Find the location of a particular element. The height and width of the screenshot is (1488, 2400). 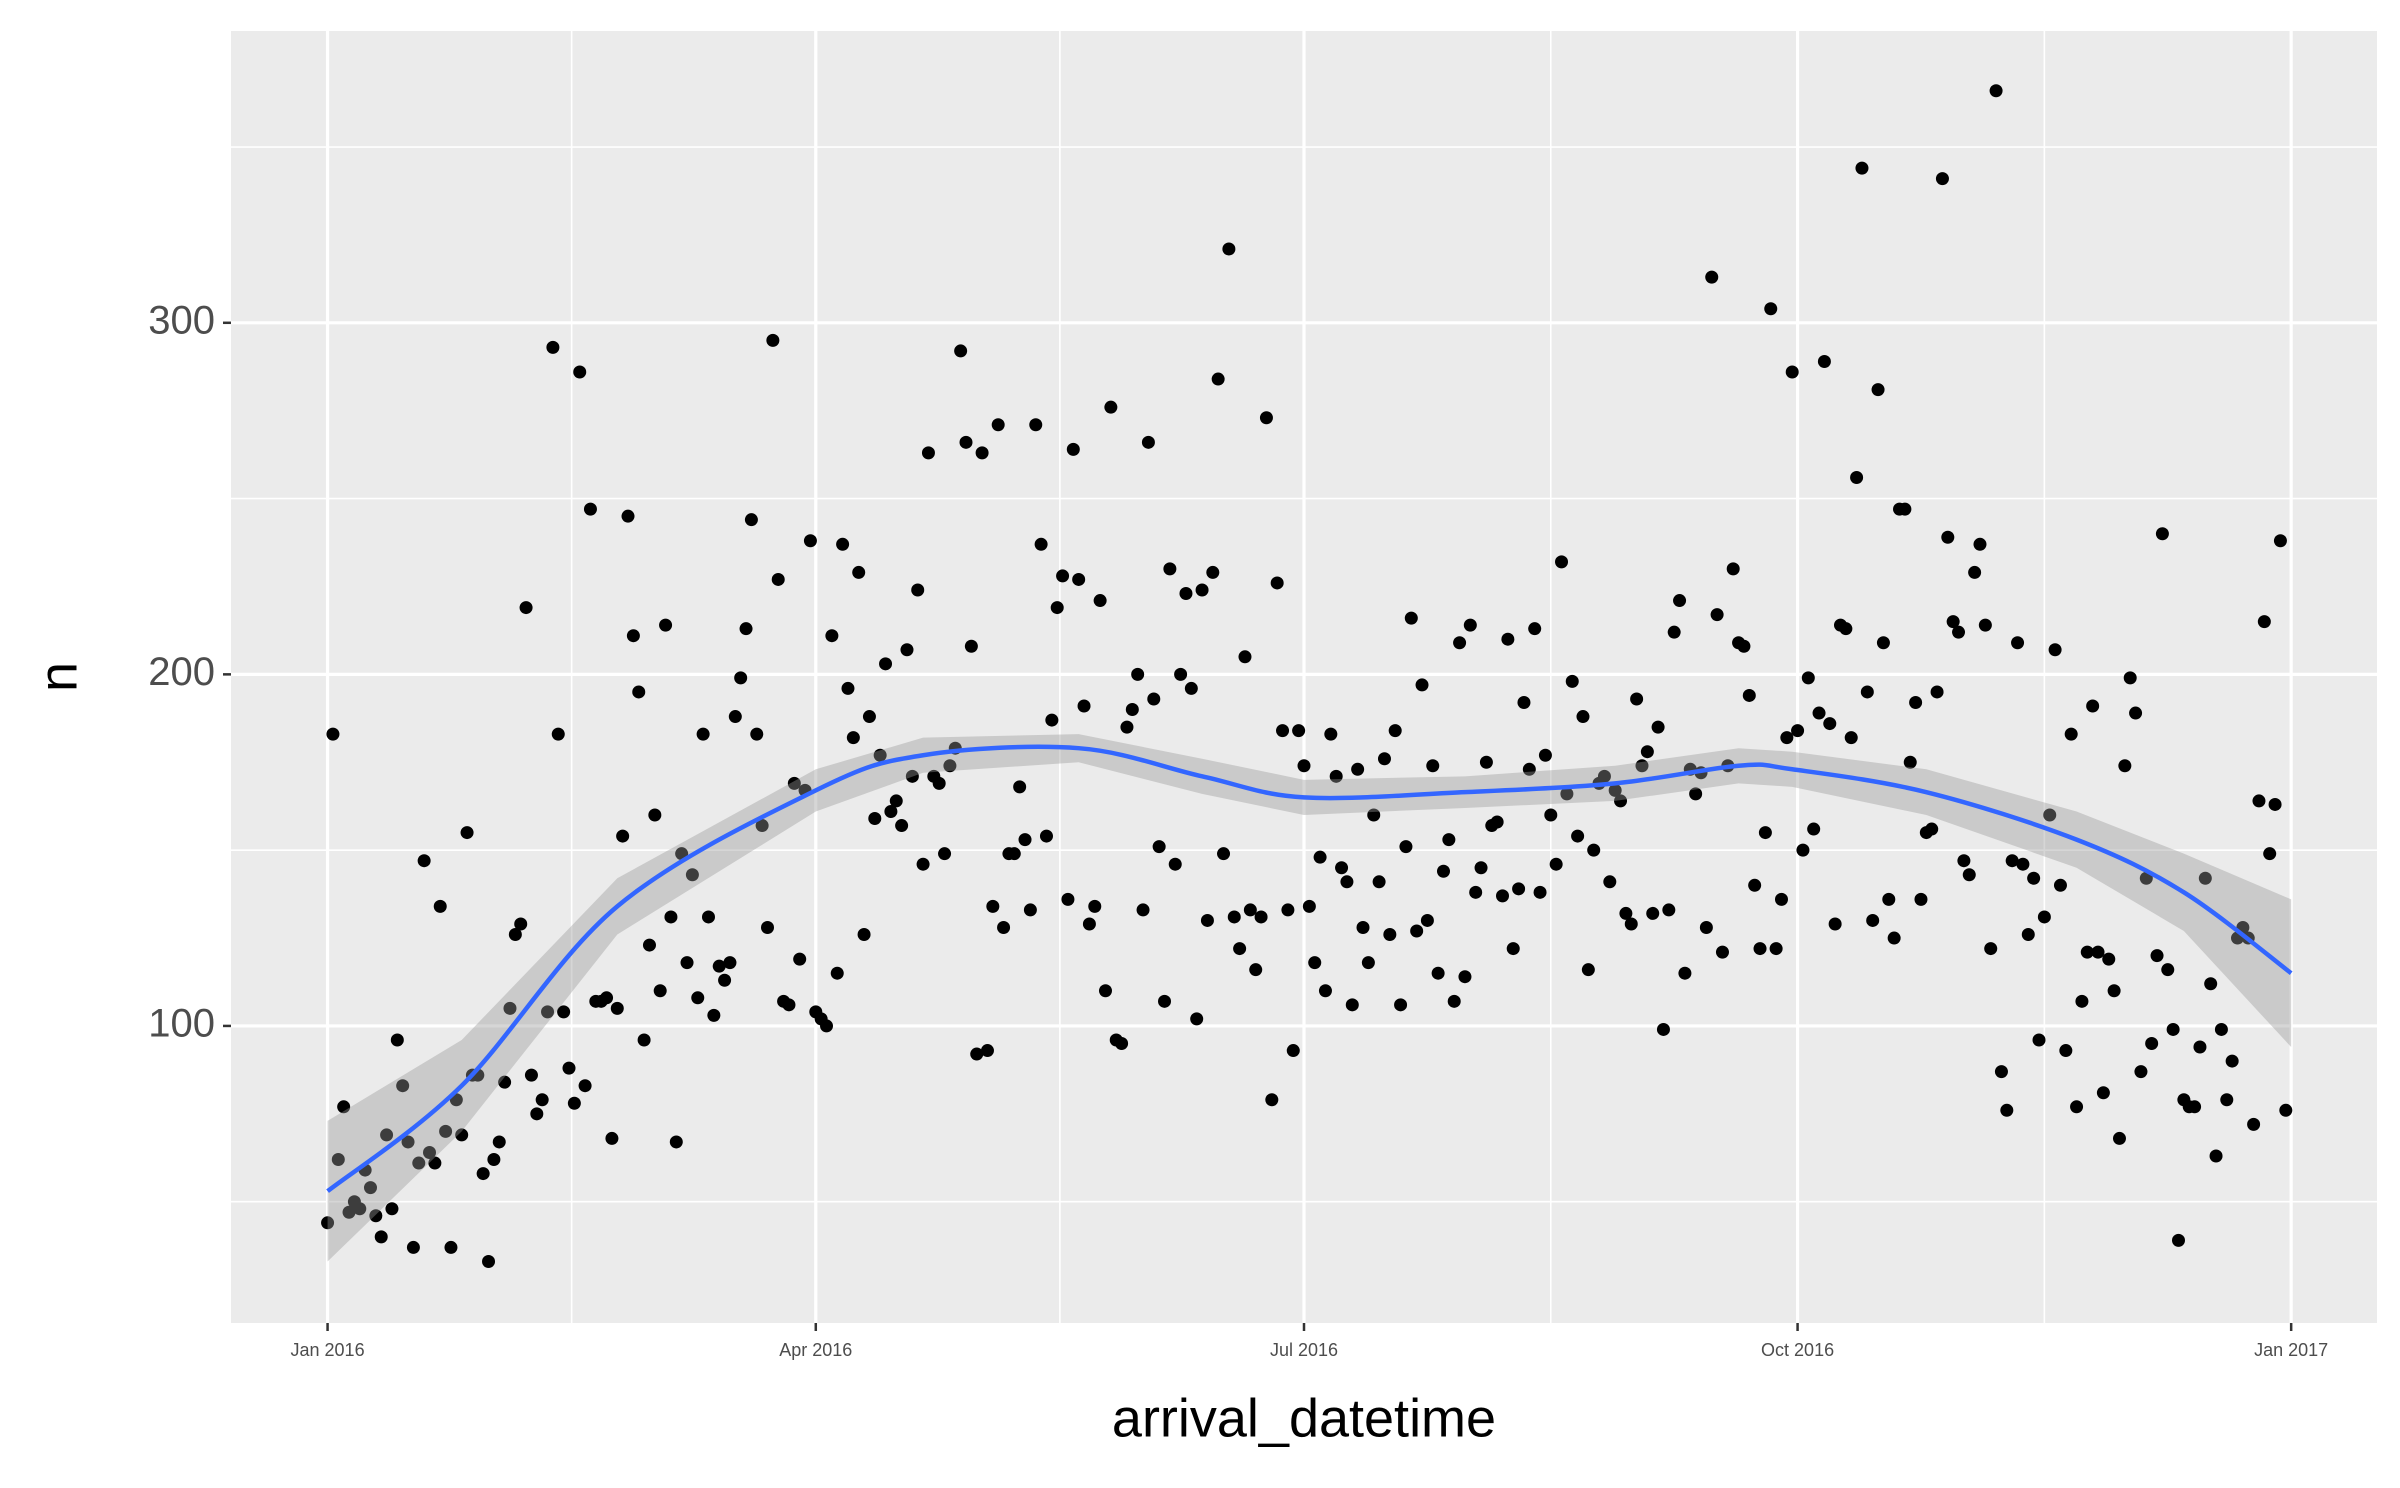

y-tick-label: 100 is located at coordinates (181, 1023).